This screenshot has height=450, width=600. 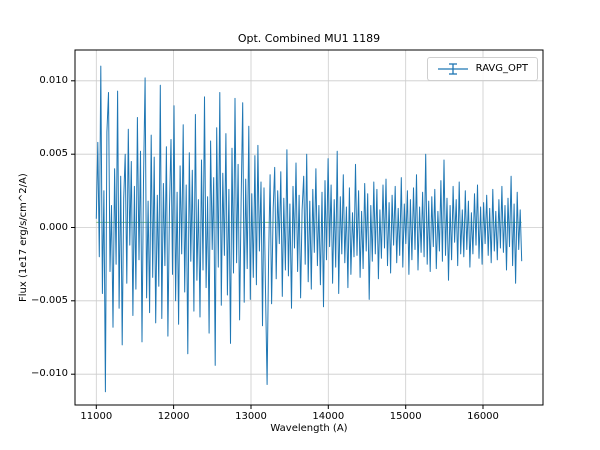 What do you see at coordinates (501, 68) in the screenshot?
I see `legend-label: RAVG_OPT` at bounding box center [501, 68].